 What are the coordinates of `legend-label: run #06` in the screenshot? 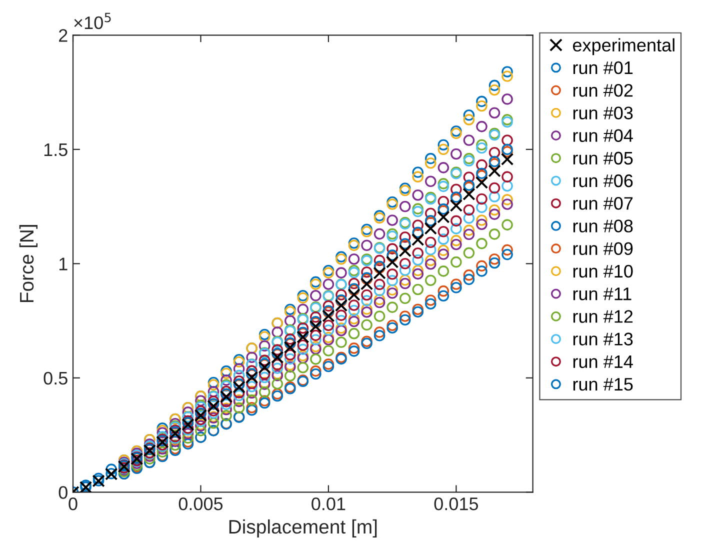 It's located at (603, 181).